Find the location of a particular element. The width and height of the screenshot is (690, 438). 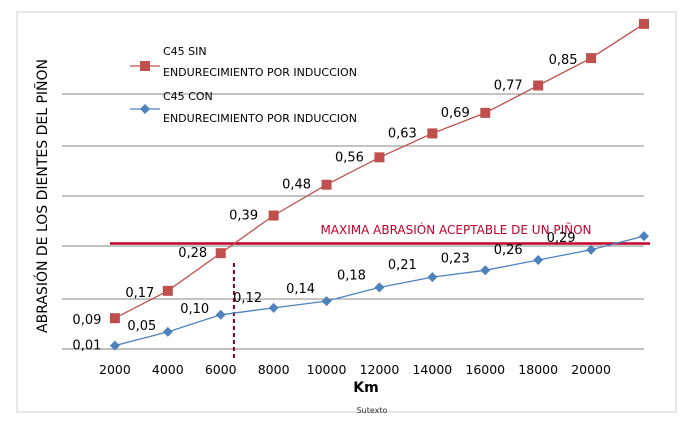

data-label: 0,10 is located at coordinates (194, 309).